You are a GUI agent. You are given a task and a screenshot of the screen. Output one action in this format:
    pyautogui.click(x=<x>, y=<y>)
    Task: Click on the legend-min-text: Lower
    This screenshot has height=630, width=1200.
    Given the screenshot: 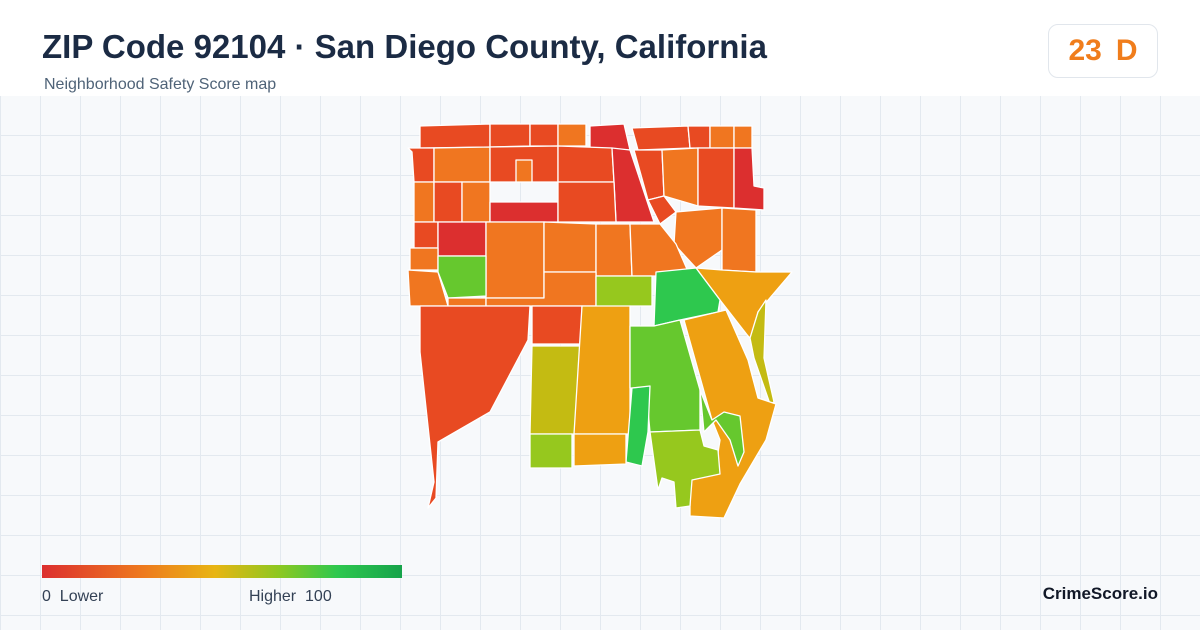 What is the action you would take?
    pyautogui.click(x=81, y=596)
    